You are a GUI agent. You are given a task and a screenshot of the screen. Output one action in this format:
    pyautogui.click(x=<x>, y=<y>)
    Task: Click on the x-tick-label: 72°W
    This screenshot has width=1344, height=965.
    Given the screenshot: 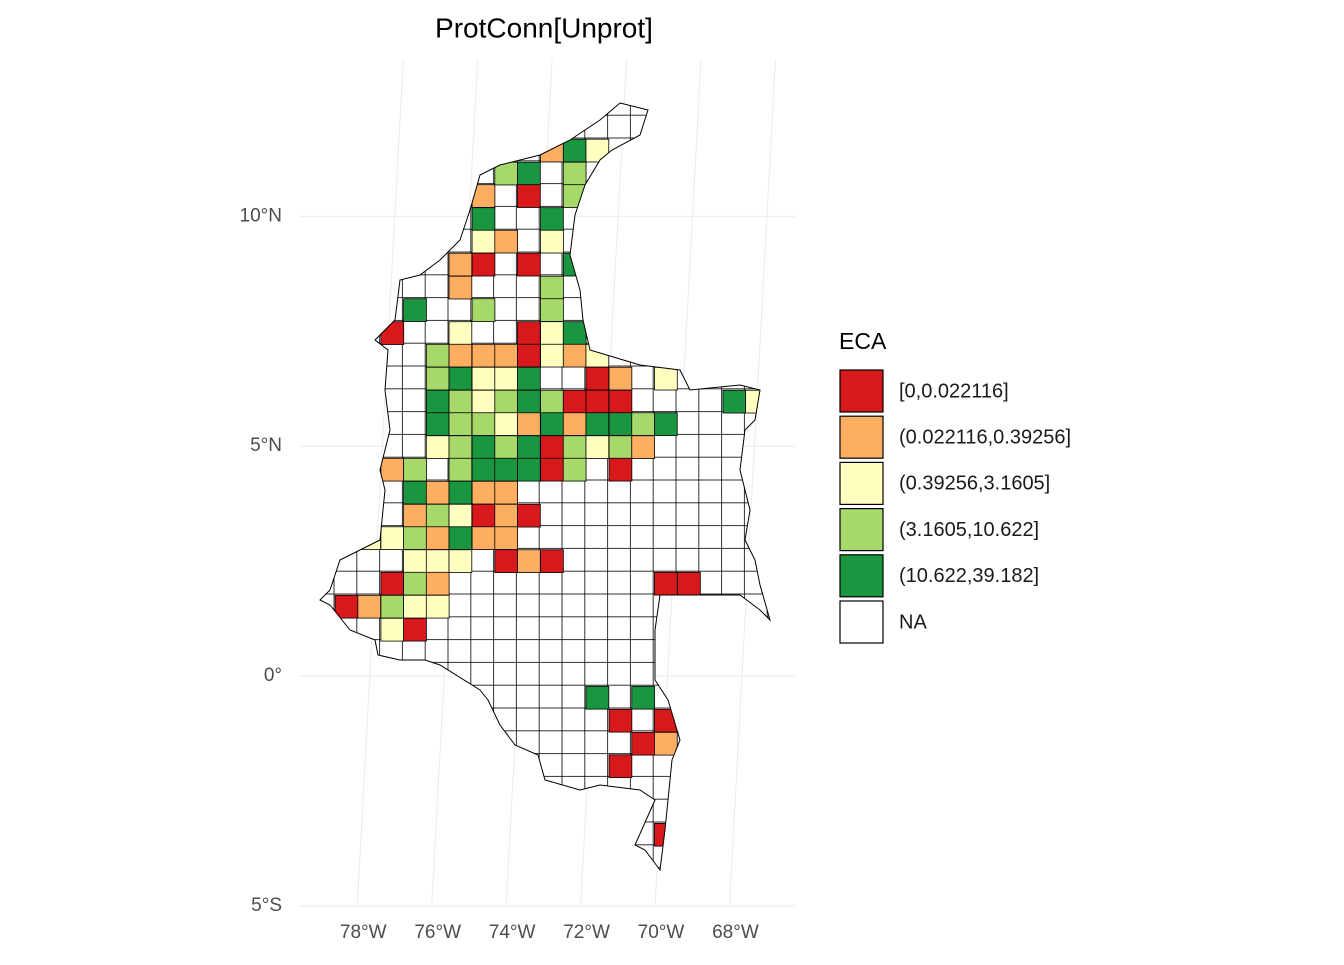 What is the action you would take?
    pyautogui.click(x=586, y=932)
    